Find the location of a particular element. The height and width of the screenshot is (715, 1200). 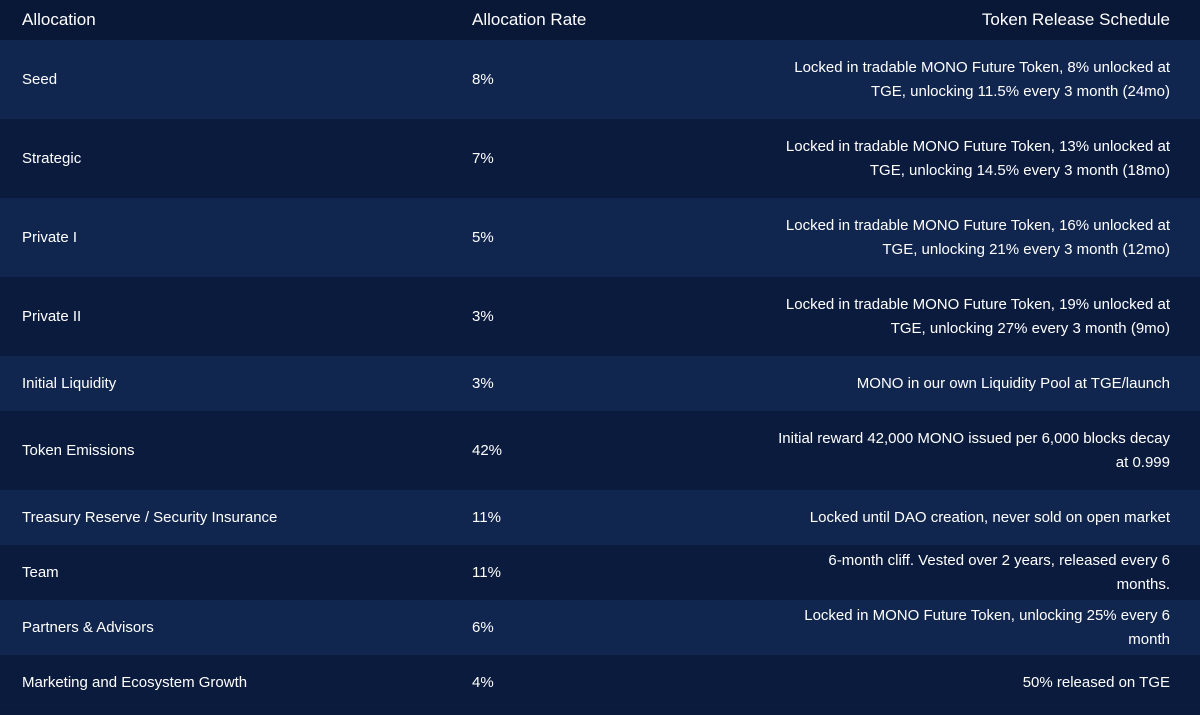

table-cell: Seed is located at coordinates (236, 79).